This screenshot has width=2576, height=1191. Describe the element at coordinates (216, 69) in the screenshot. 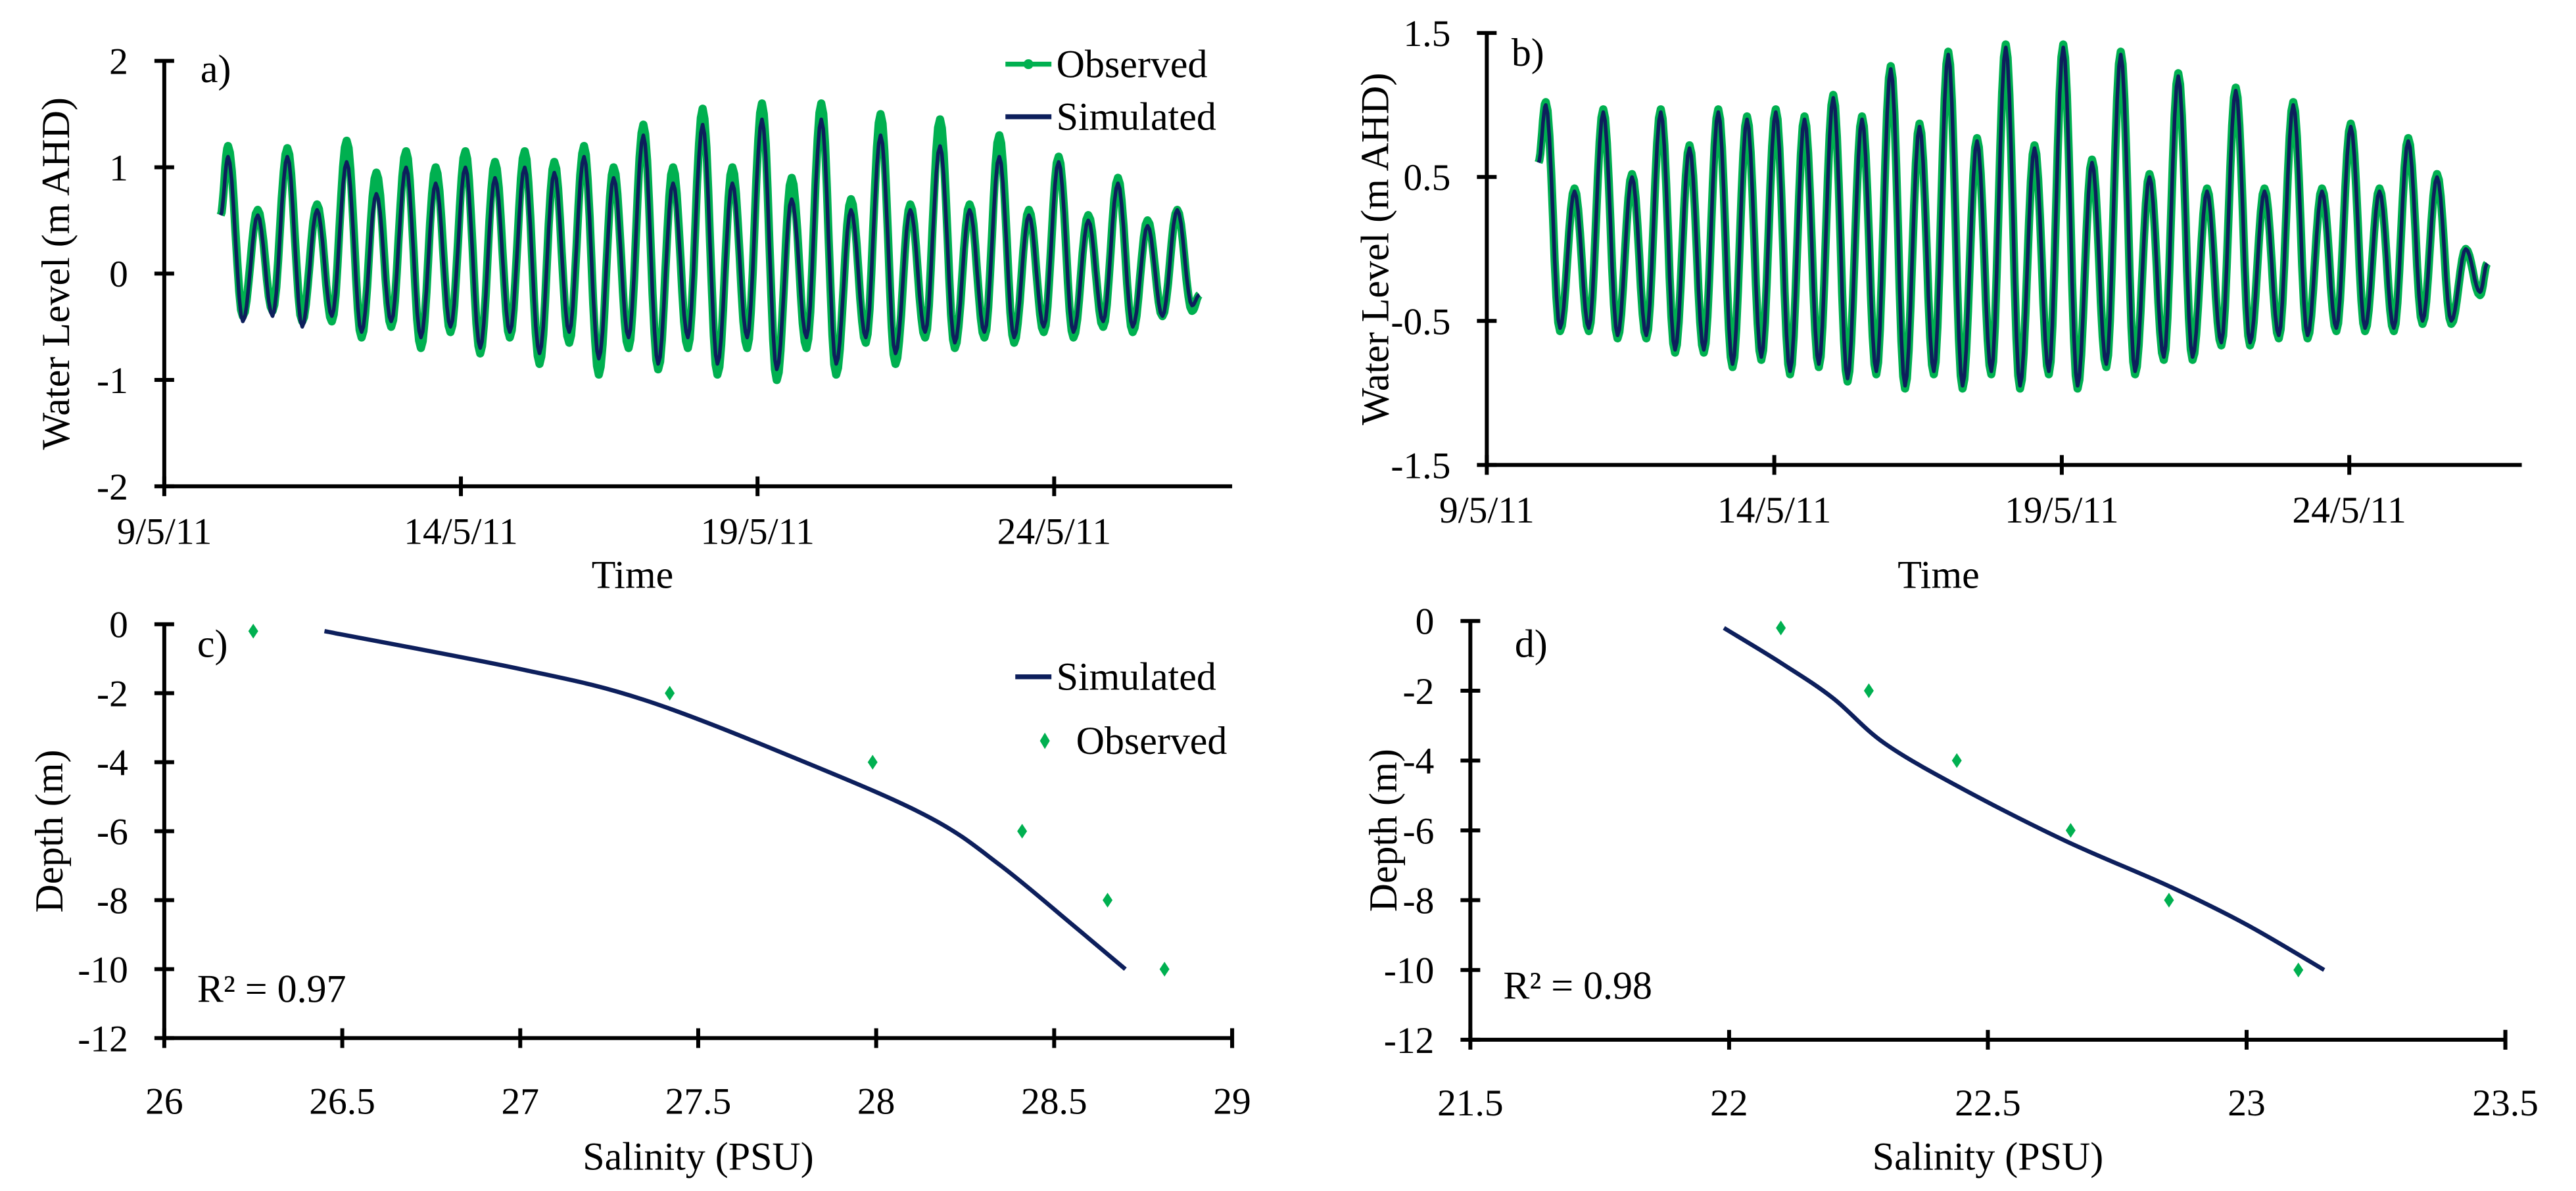

I see `panel-label: a)` at that location.